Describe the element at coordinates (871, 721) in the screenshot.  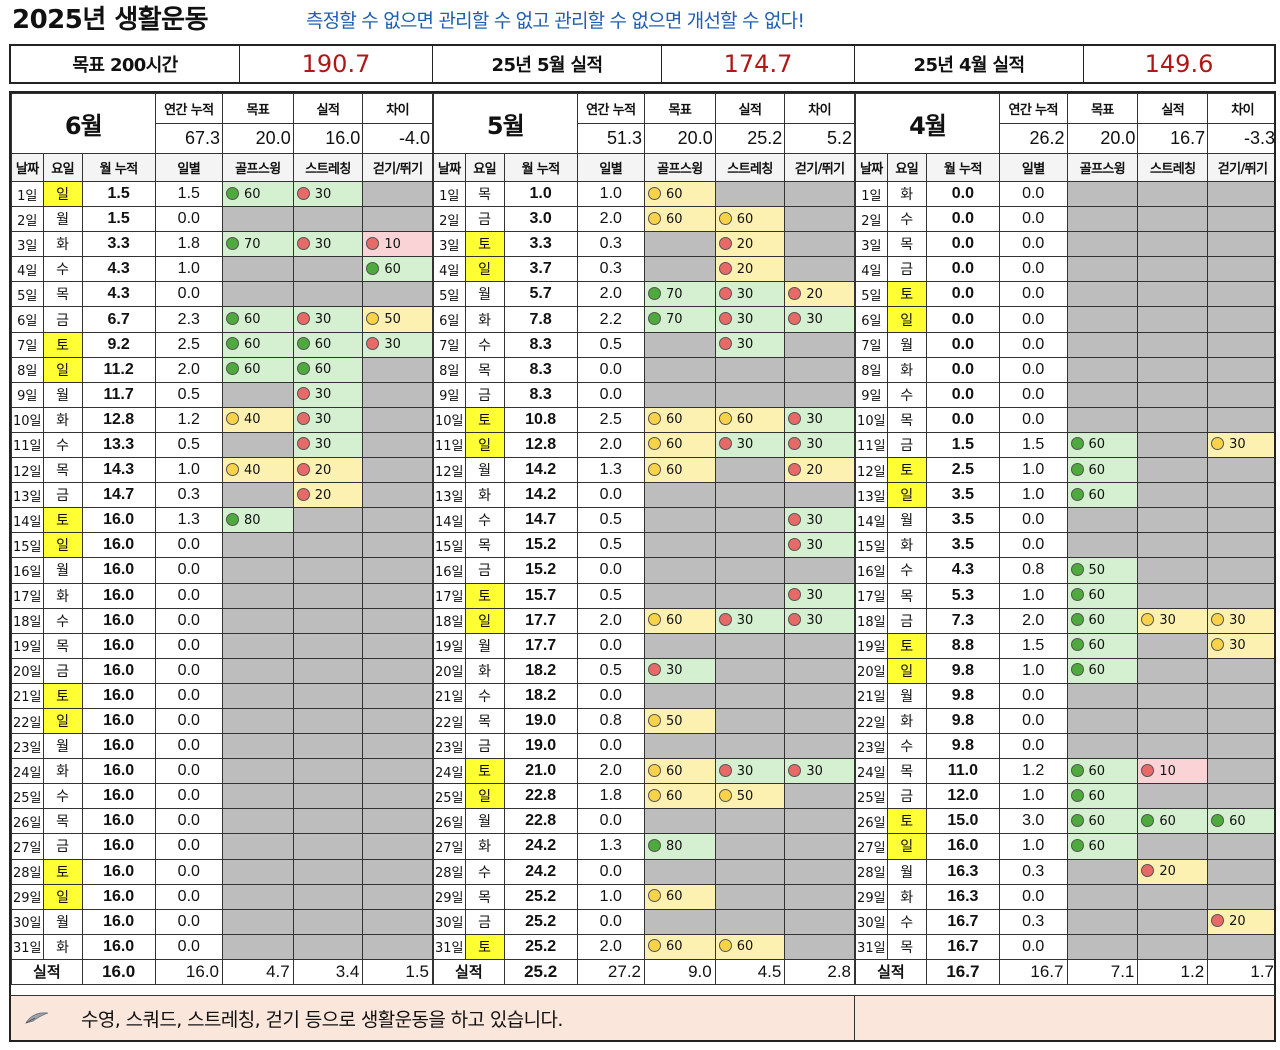
I see `date-cell: 22일` at that location.